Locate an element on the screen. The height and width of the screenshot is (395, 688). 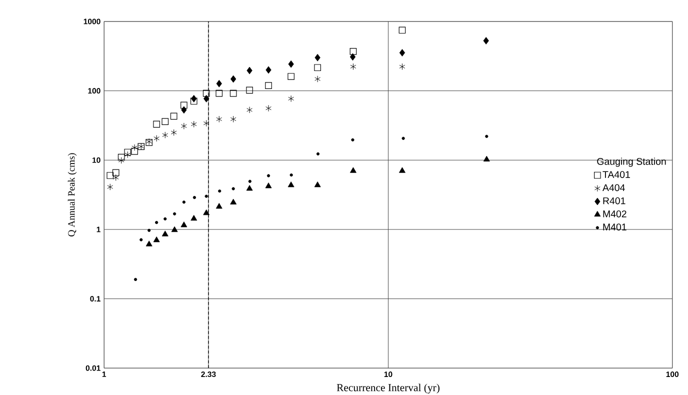
legend-label: R401 is located at coordinates (614, 200).